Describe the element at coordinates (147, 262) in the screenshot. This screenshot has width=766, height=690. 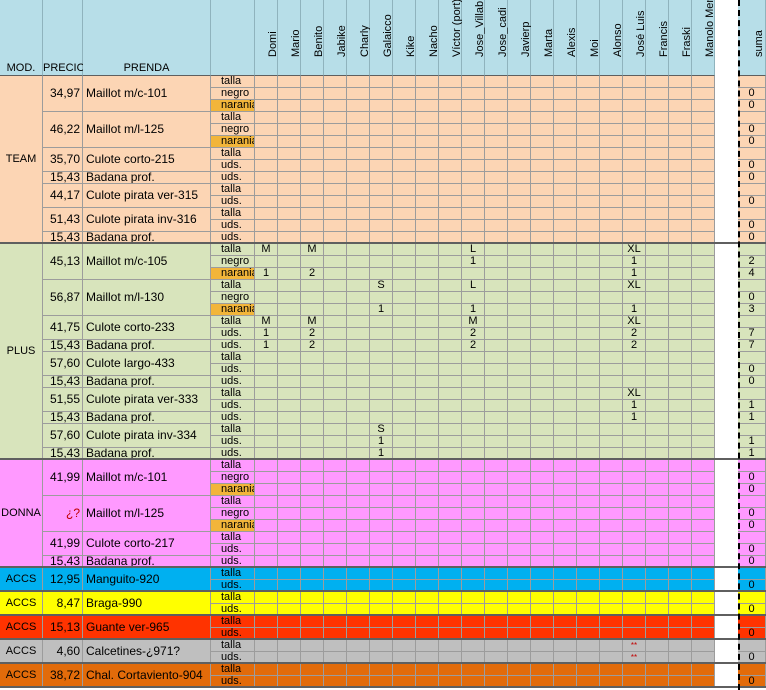
I see `prenda-cell: Maillot m/c-105` at that location.